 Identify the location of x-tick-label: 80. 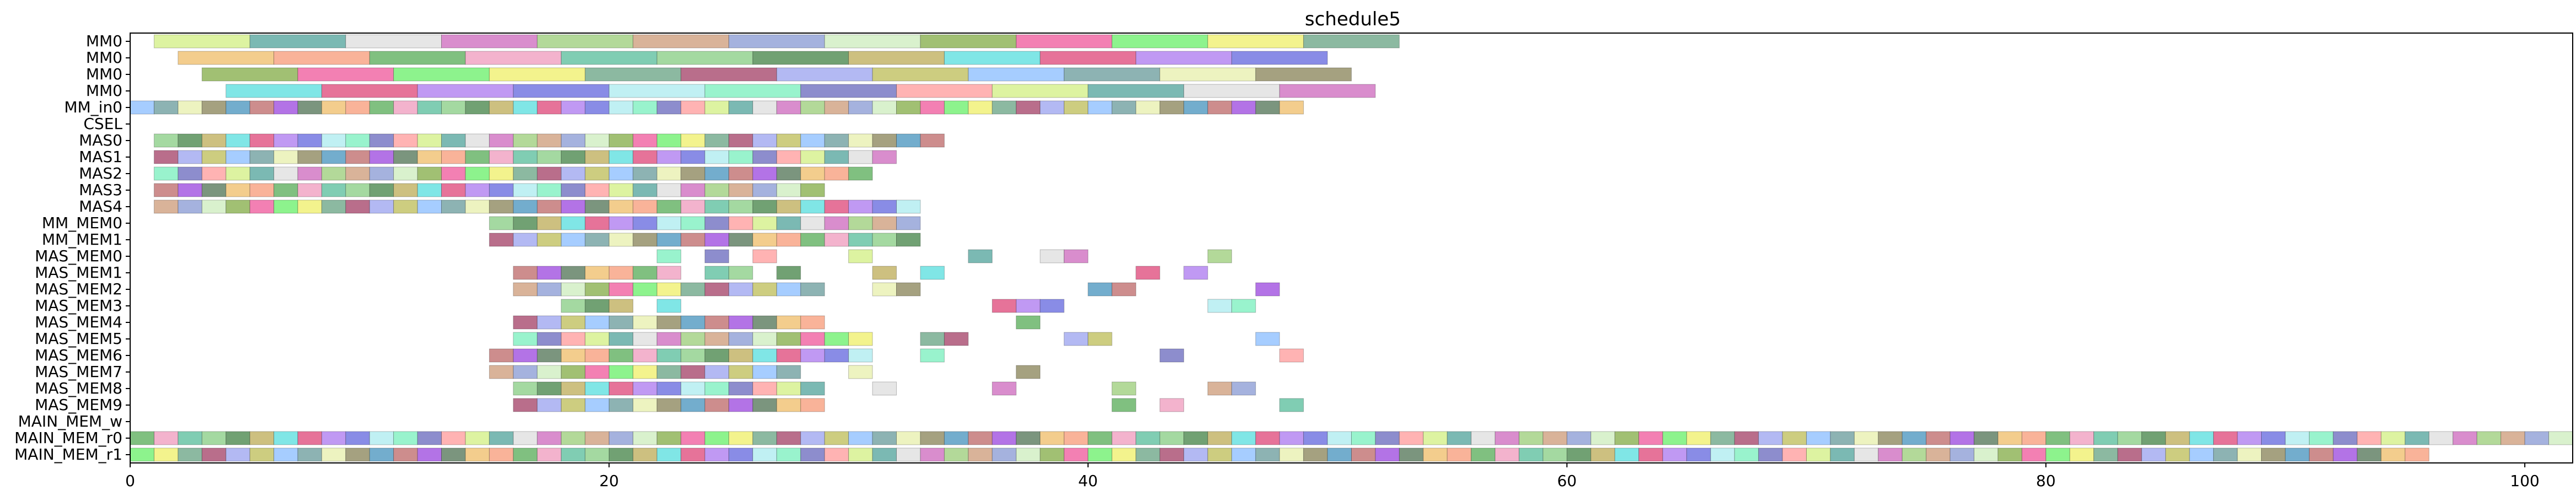
(2046, 481).